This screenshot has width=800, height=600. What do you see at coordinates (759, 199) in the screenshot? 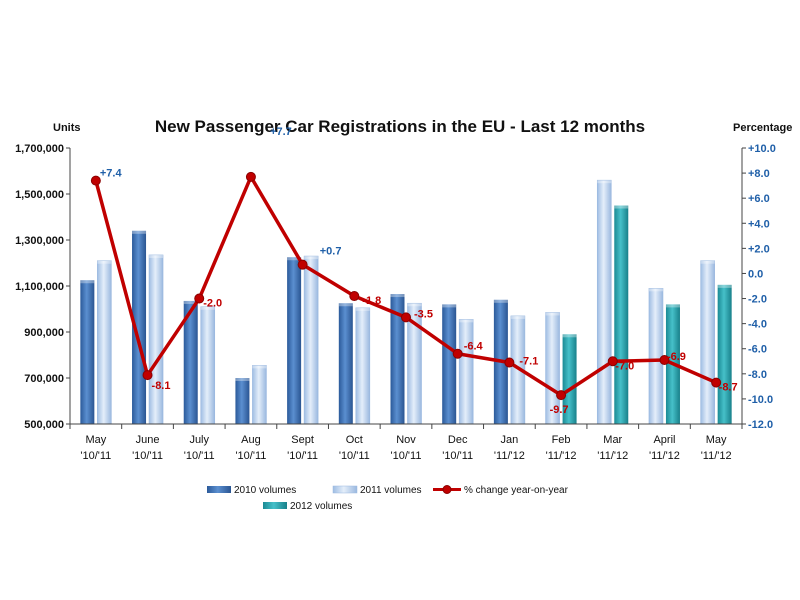
I see `right-tick-label: +6.0` at bounding box center [759, 199].